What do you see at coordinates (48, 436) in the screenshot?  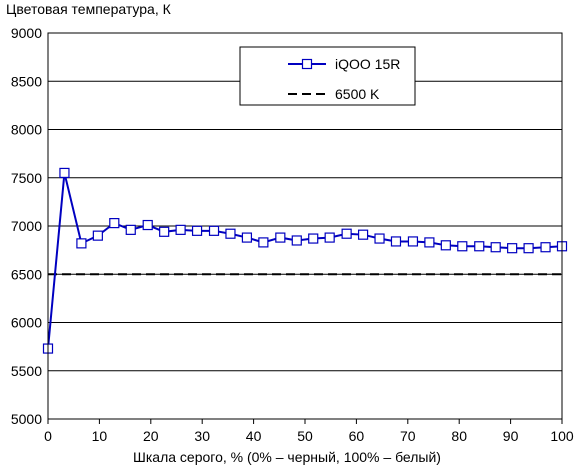 I see `x-tick-label-0: 0` at bounding box center [48, 436].